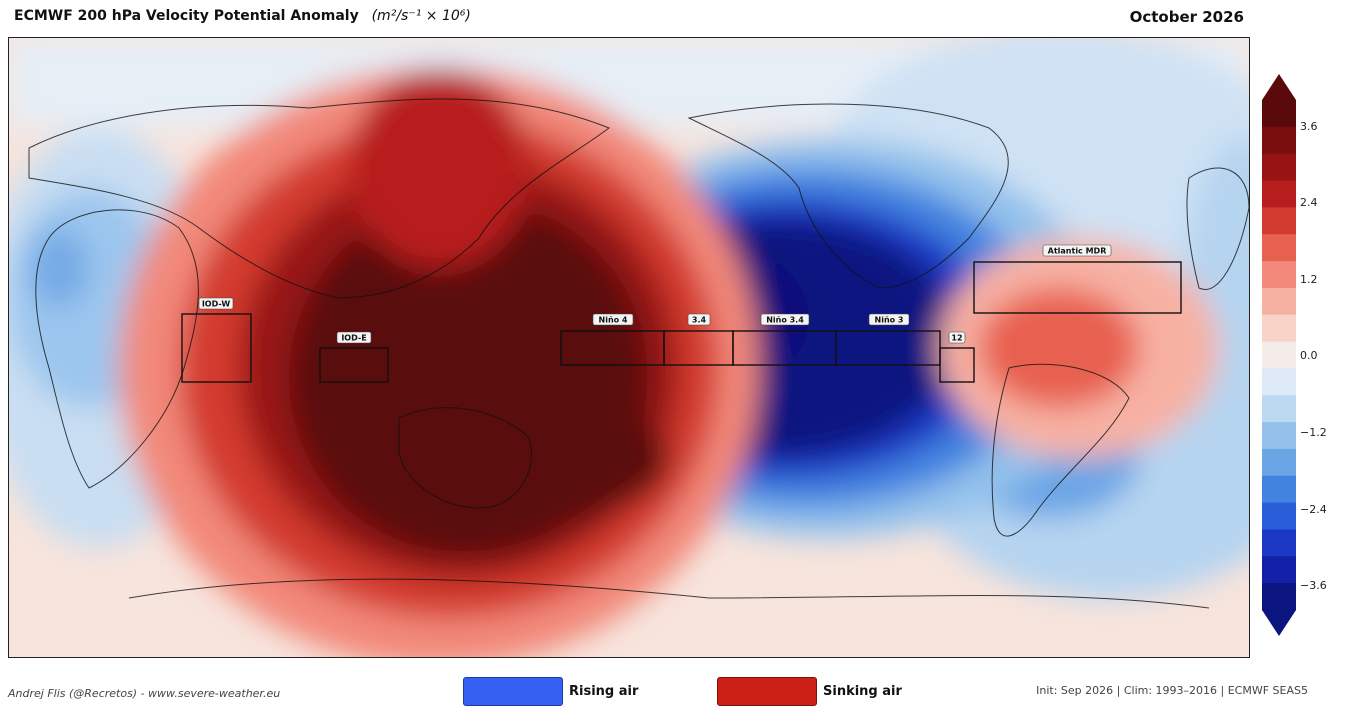  What do you see at coordinates (1279, 87) in the screenshot?
I see `colorbar-top-arrow` at bounding box center [1279, 87].